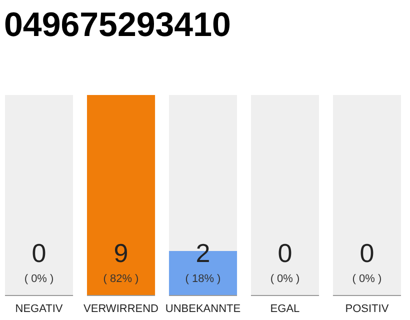 This screenshot has height=320, width=410. I want to click on x-tick-label: EGAL, so click(285, 309).